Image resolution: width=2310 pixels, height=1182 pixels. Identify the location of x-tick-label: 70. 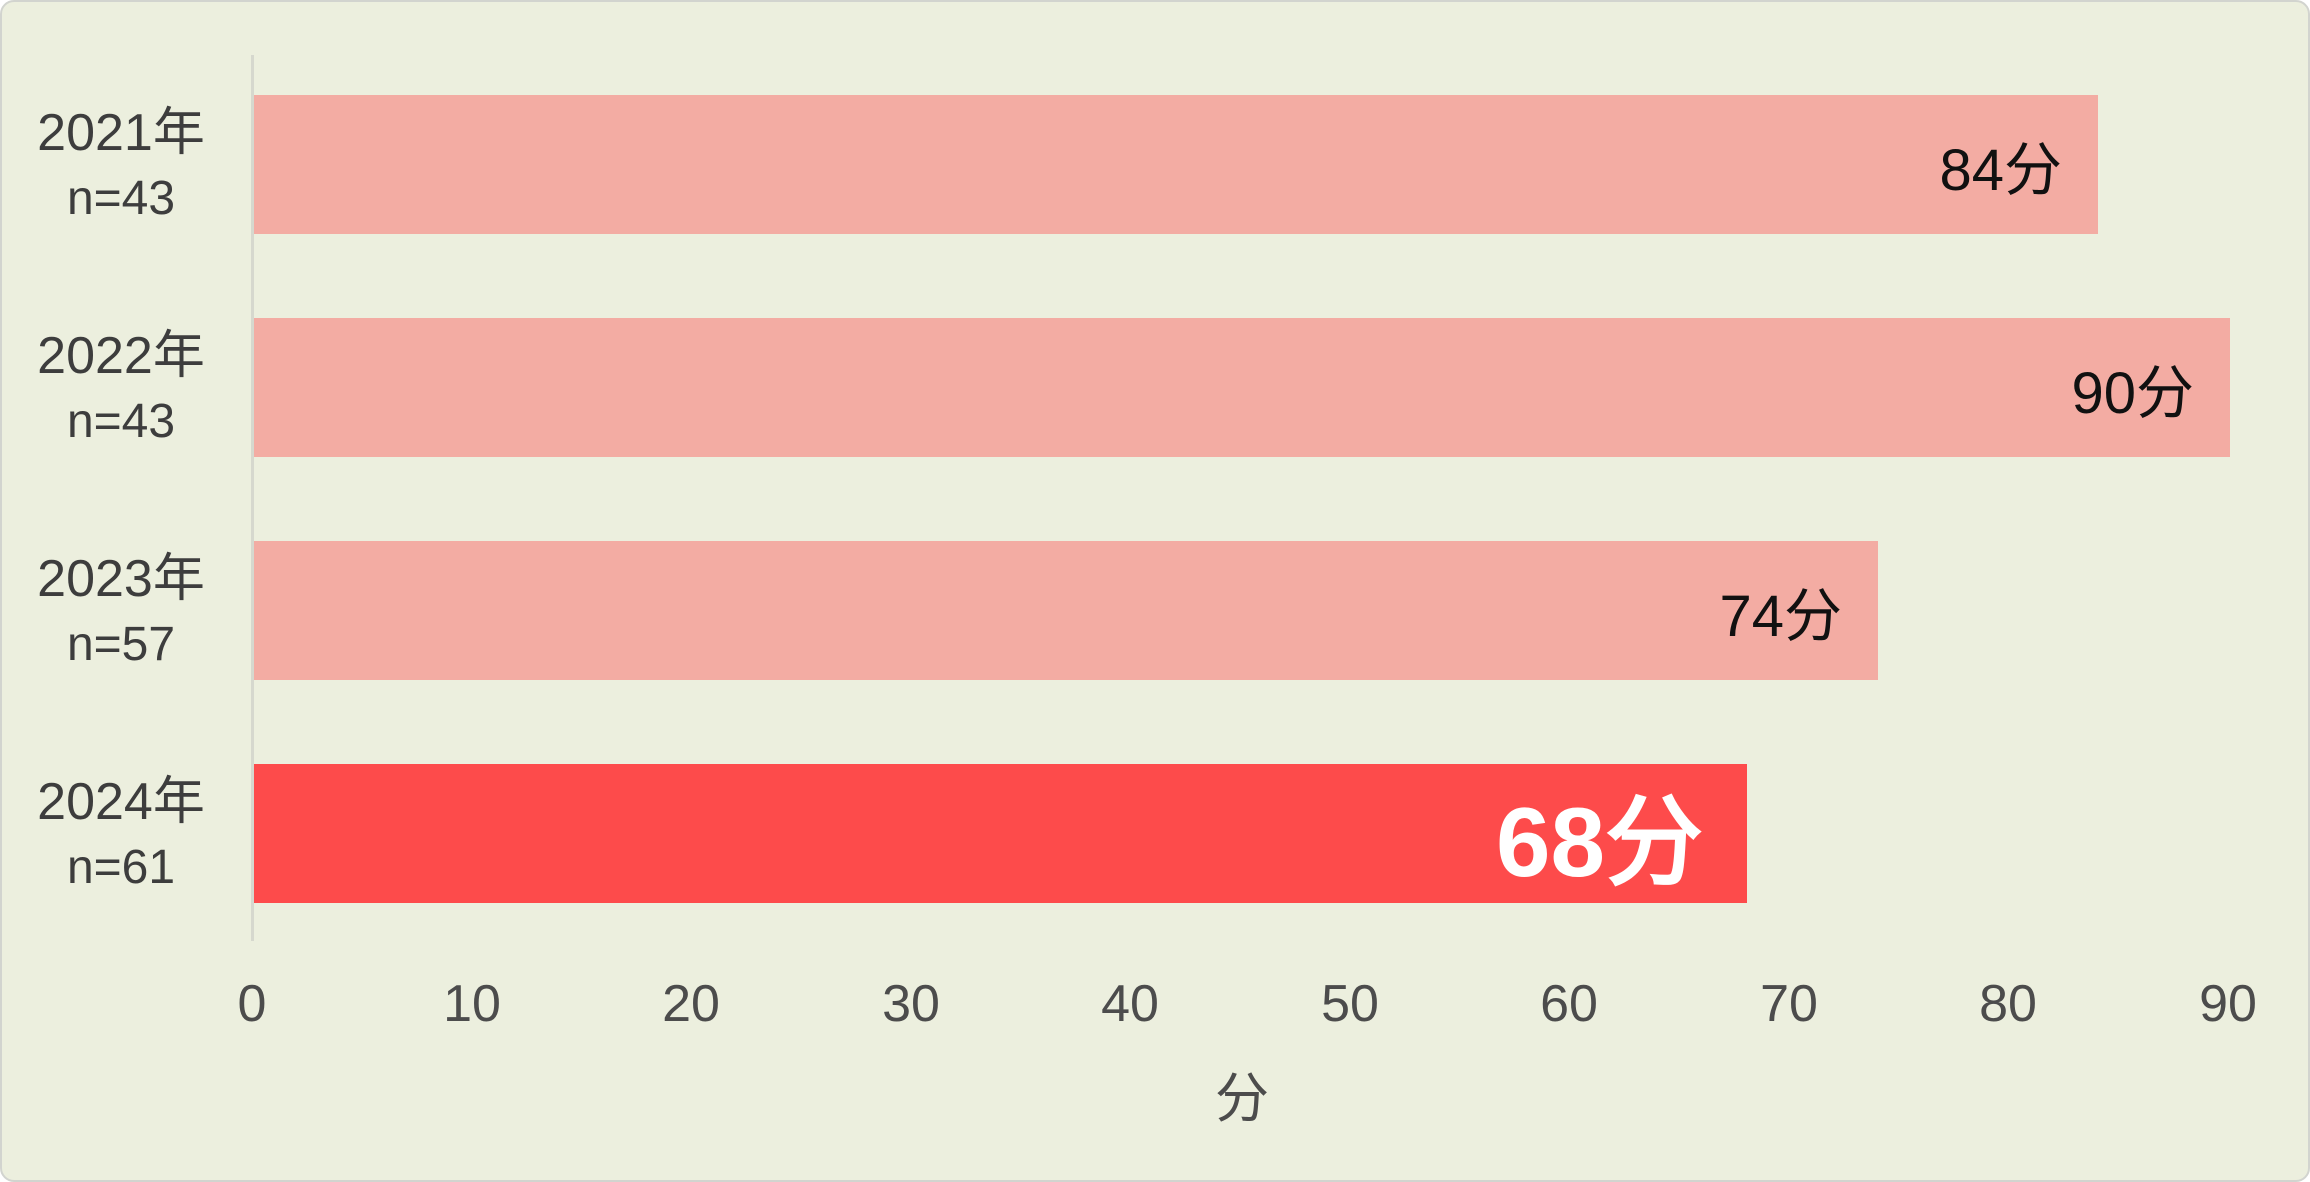
(1789, 1004).